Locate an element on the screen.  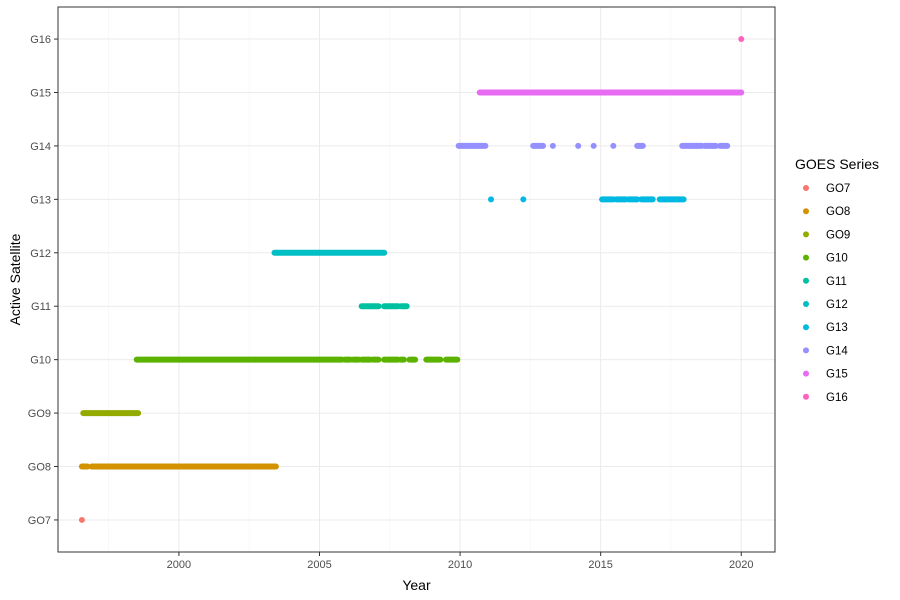
legend-item-go7: GO7 is located at coordinates (826, 189).